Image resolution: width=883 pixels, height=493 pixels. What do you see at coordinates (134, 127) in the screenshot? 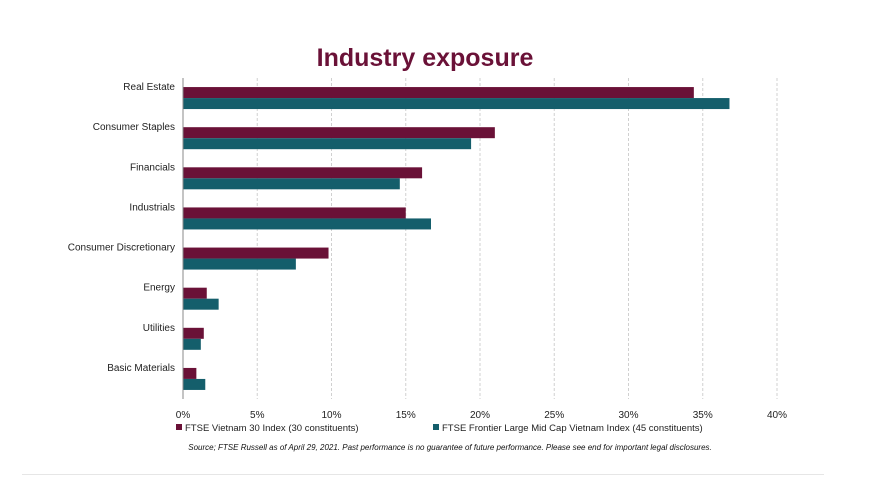
I see `category-label: Consumer Staples` at bounding box center [134, 127].